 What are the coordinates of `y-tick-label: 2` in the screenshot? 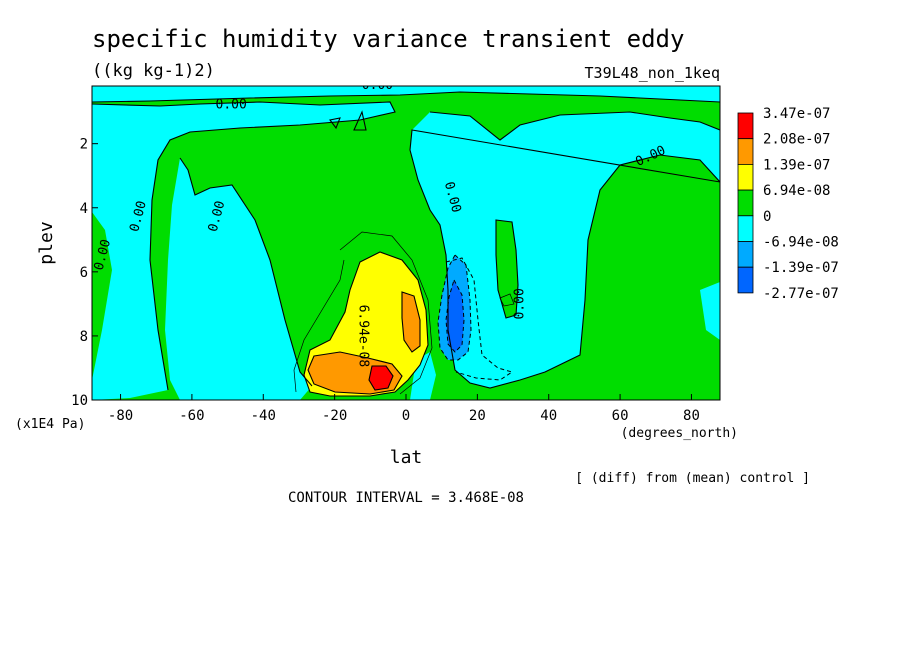 It's located at (84, 145).